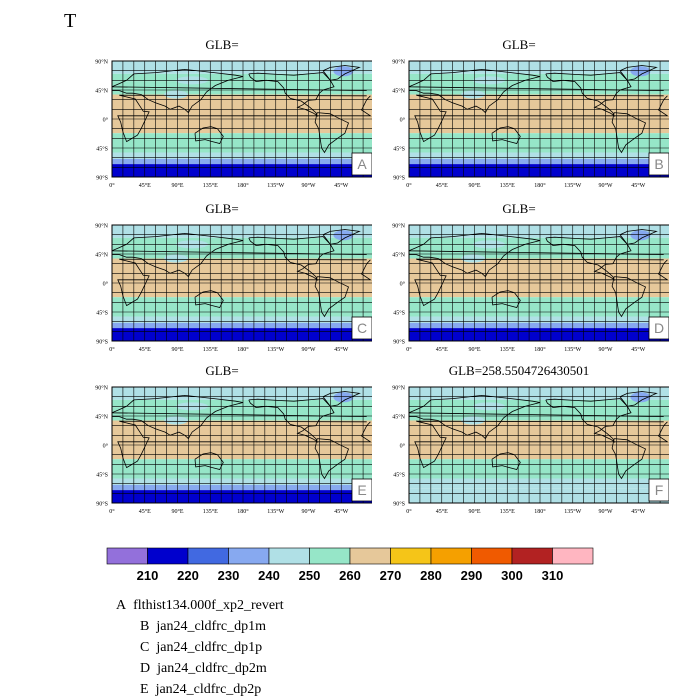  What do you see at coordinates (211, 626) in the screenshot?
I see `legend-name: jan24_cldfrc_dp1m` at bounding box center [211, 626].